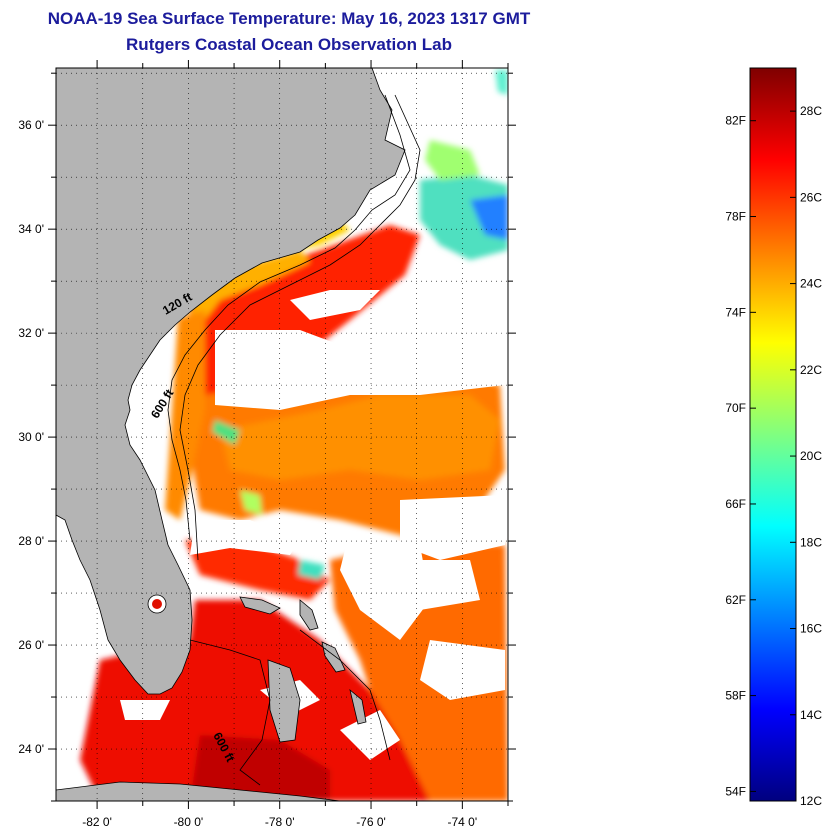 Image resolution: width=833 pixels, height=832 pixels. What do you see at coordinates (811, 801) in the screenshot?
I see `colorbar-label-c: 12C` at bounding box center [811, 801].